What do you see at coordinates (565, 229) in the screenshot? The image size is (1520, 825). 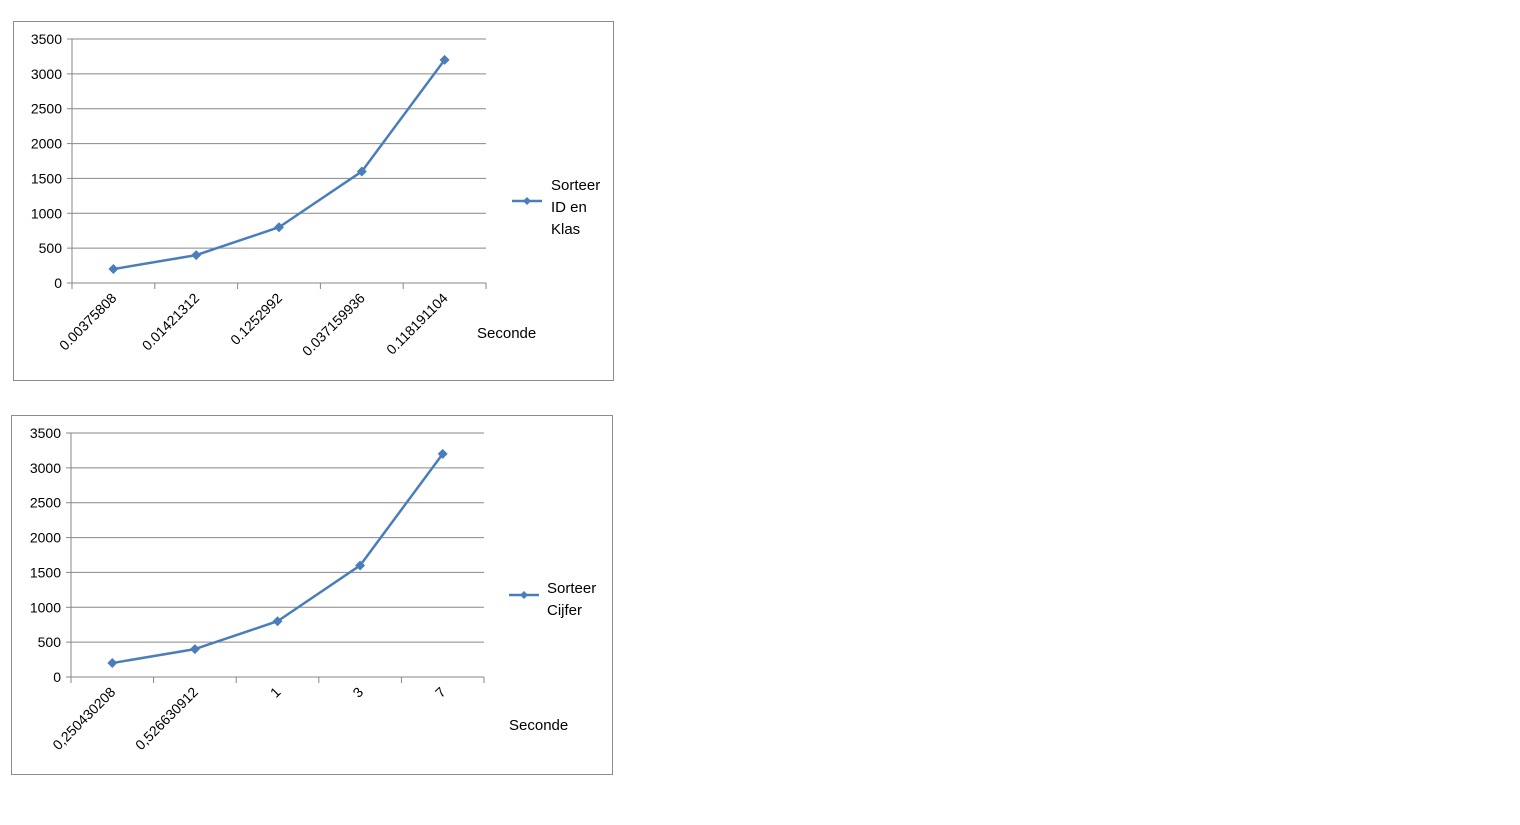 I see `legend-label: Klas` at bounding box center [565, 229].